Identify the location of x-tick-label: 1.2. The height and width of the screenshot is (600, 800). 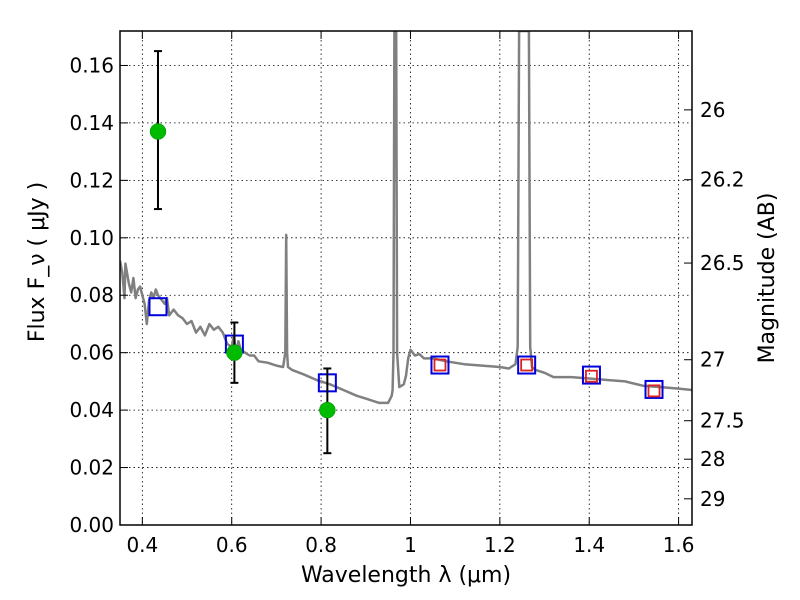
(500, 545).